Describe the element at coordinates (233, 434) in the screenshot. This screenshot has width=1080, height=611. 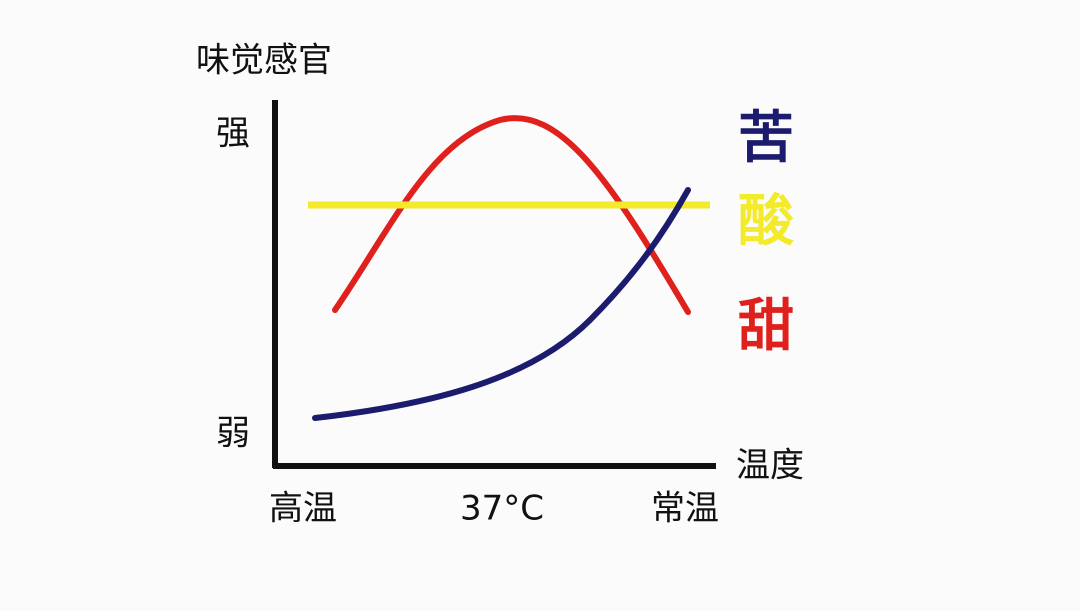
I see `y-low-label: 弱` at that location.